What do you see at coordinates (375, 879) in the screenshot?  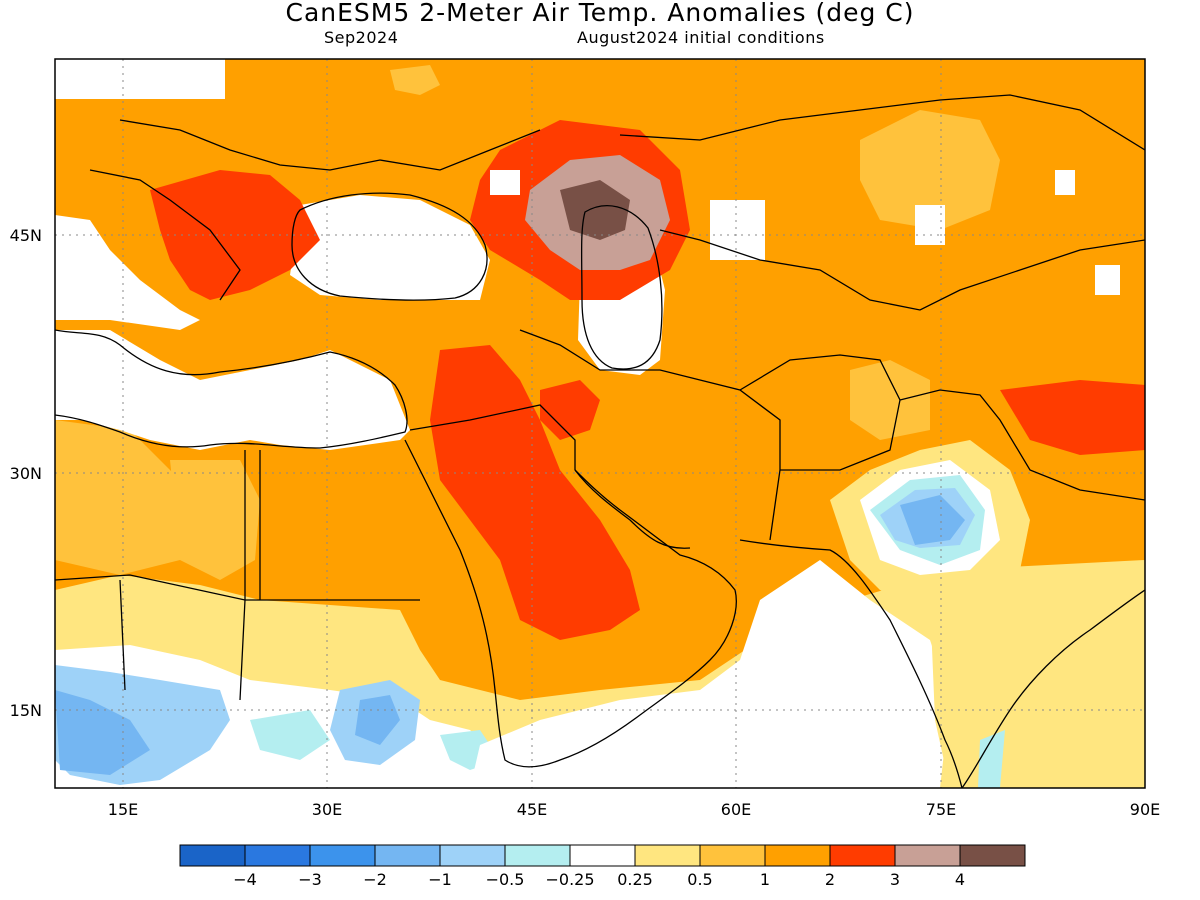 I see `colorbar-label: −2` at bounding box center [375, 879].